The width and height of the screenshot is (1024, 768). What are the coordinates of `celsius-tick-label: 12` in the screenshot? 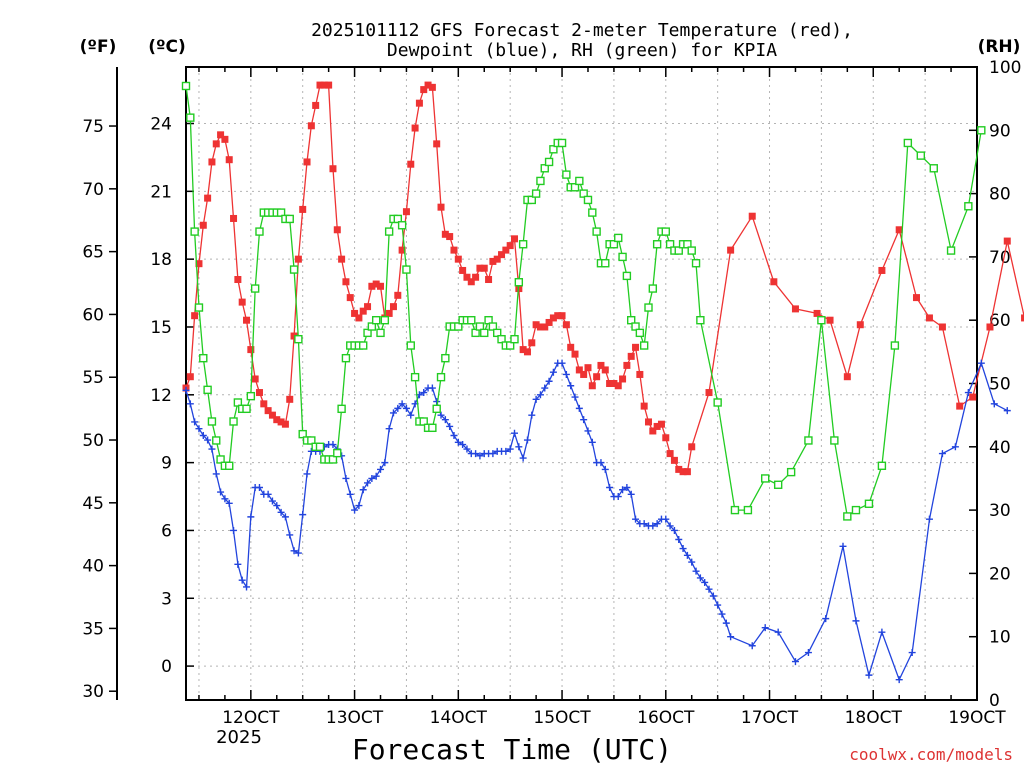 It's located at (161, 396).